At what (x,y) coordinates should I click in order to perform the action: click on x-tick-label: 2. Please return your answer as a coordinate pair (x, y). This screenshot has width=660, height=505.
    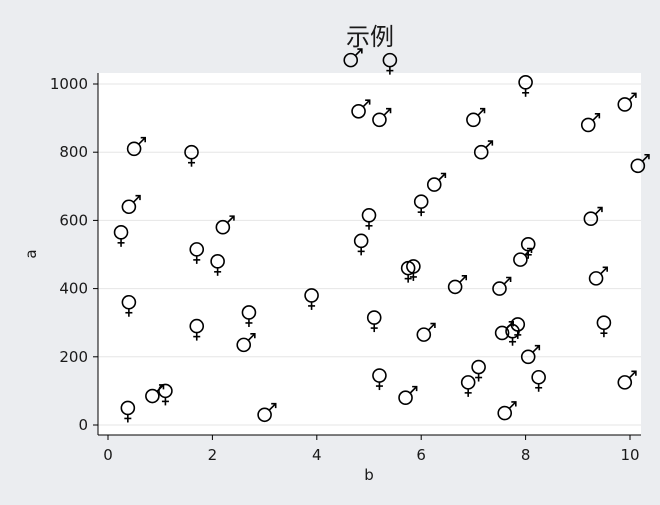
    Looking at the image, I should click on (213, 455).